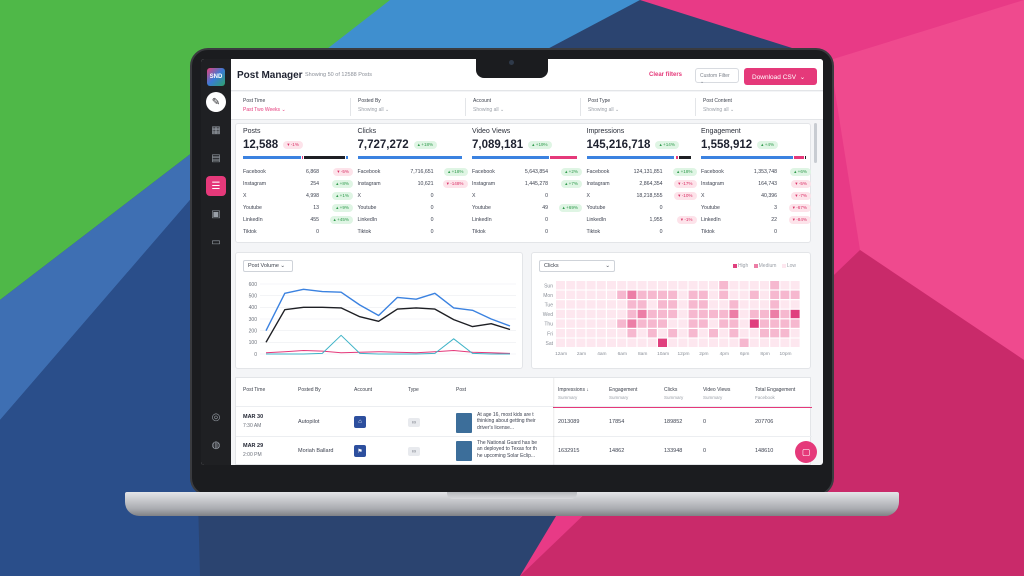 The image size is (1024, 576). Describe the element at coordinates (216, 445) in the screenshot. I see `help-icon: ◍` at that location.